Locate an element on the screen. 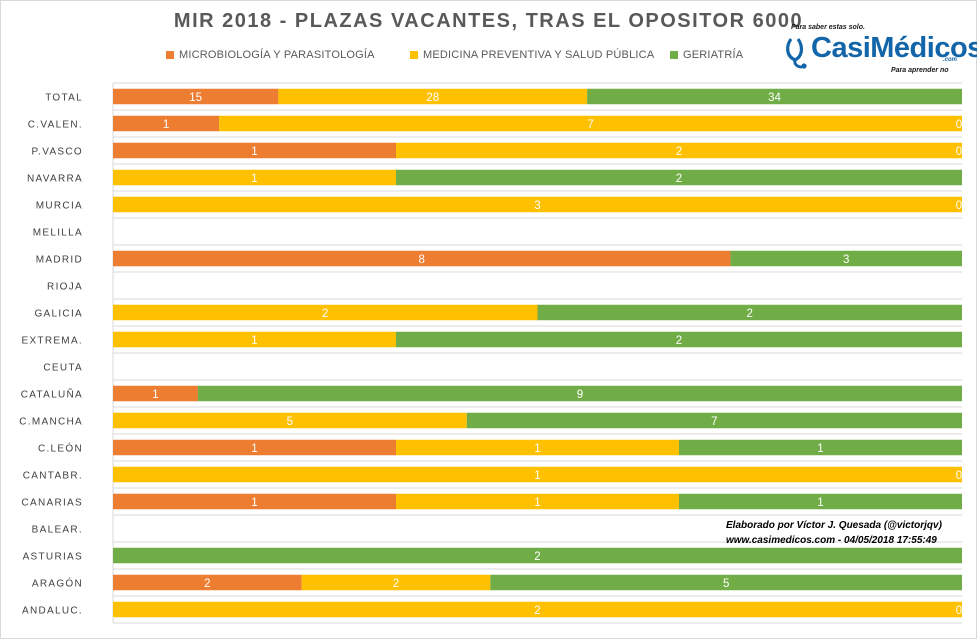 Image resolution: width=977 pixels, height=639 pixels. category-label-melilla: MELILLA is located at coordinates (58, 233).